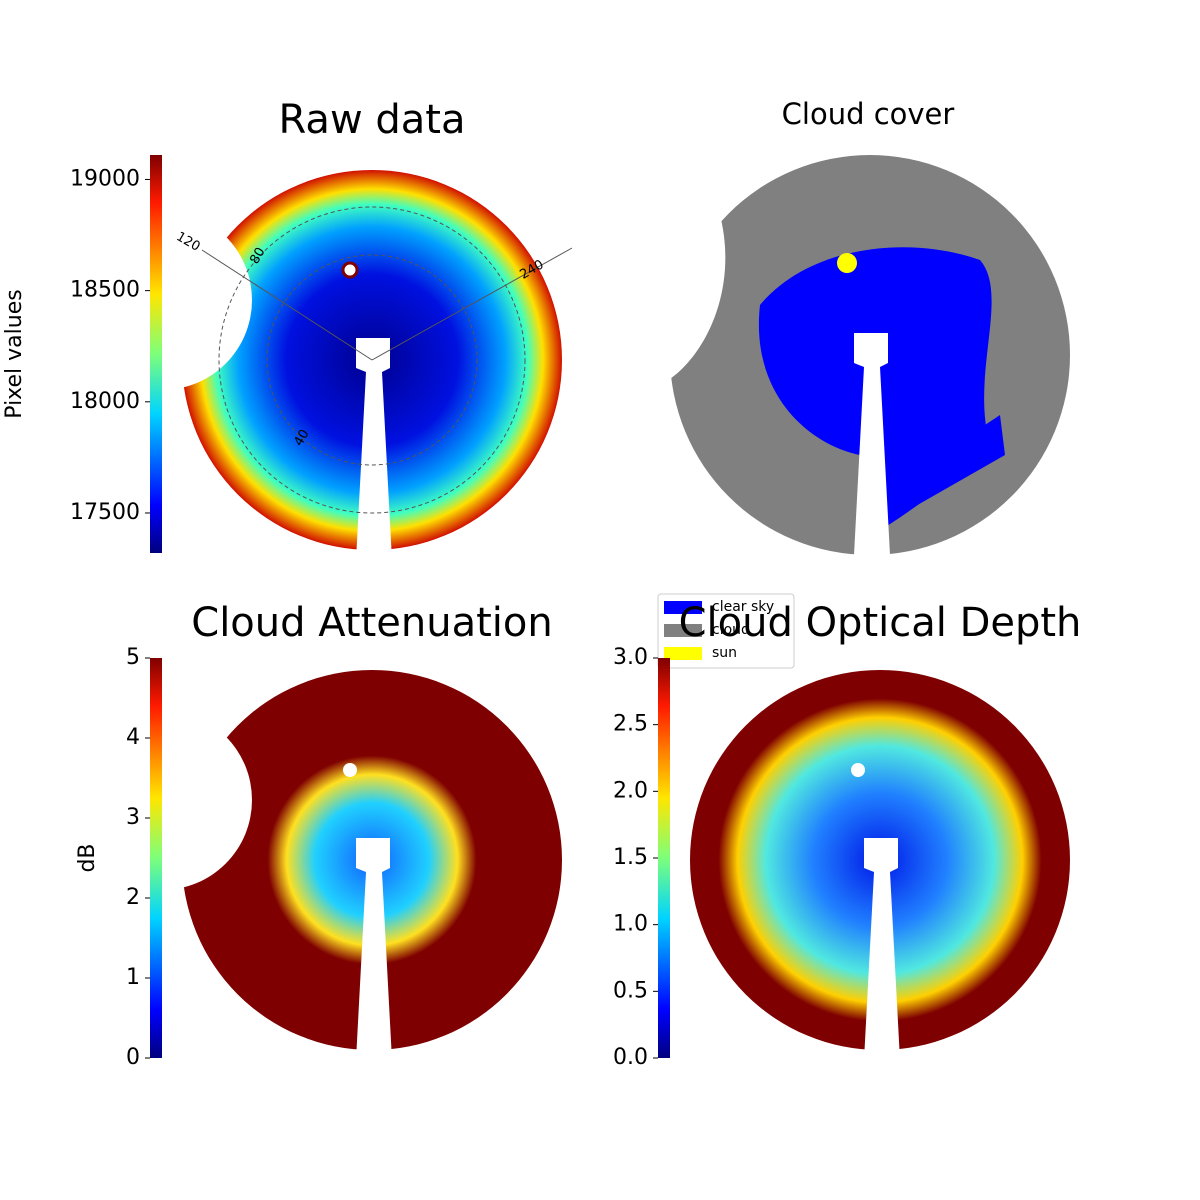  What do you see at coordinates (880, 623) in the screenshot?
I see `panel-title: Cloud Optical Depth` at bounding box center [880, 623].